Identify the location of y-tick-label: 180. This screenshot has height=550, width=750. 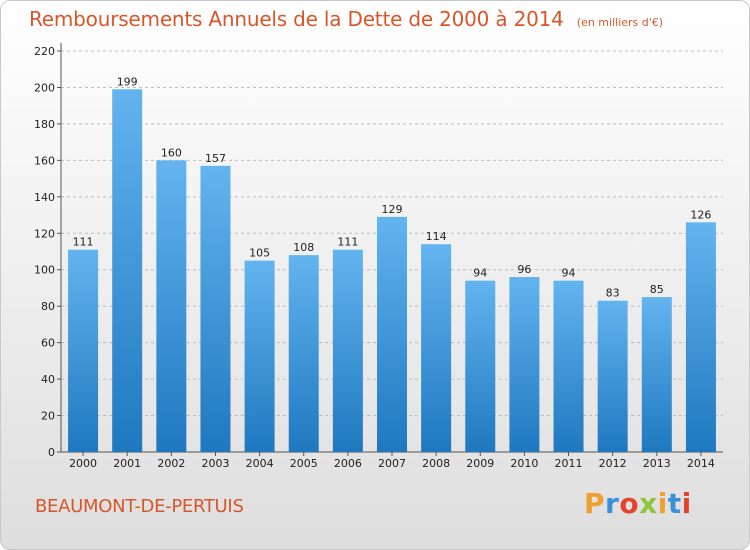
(44, 124).